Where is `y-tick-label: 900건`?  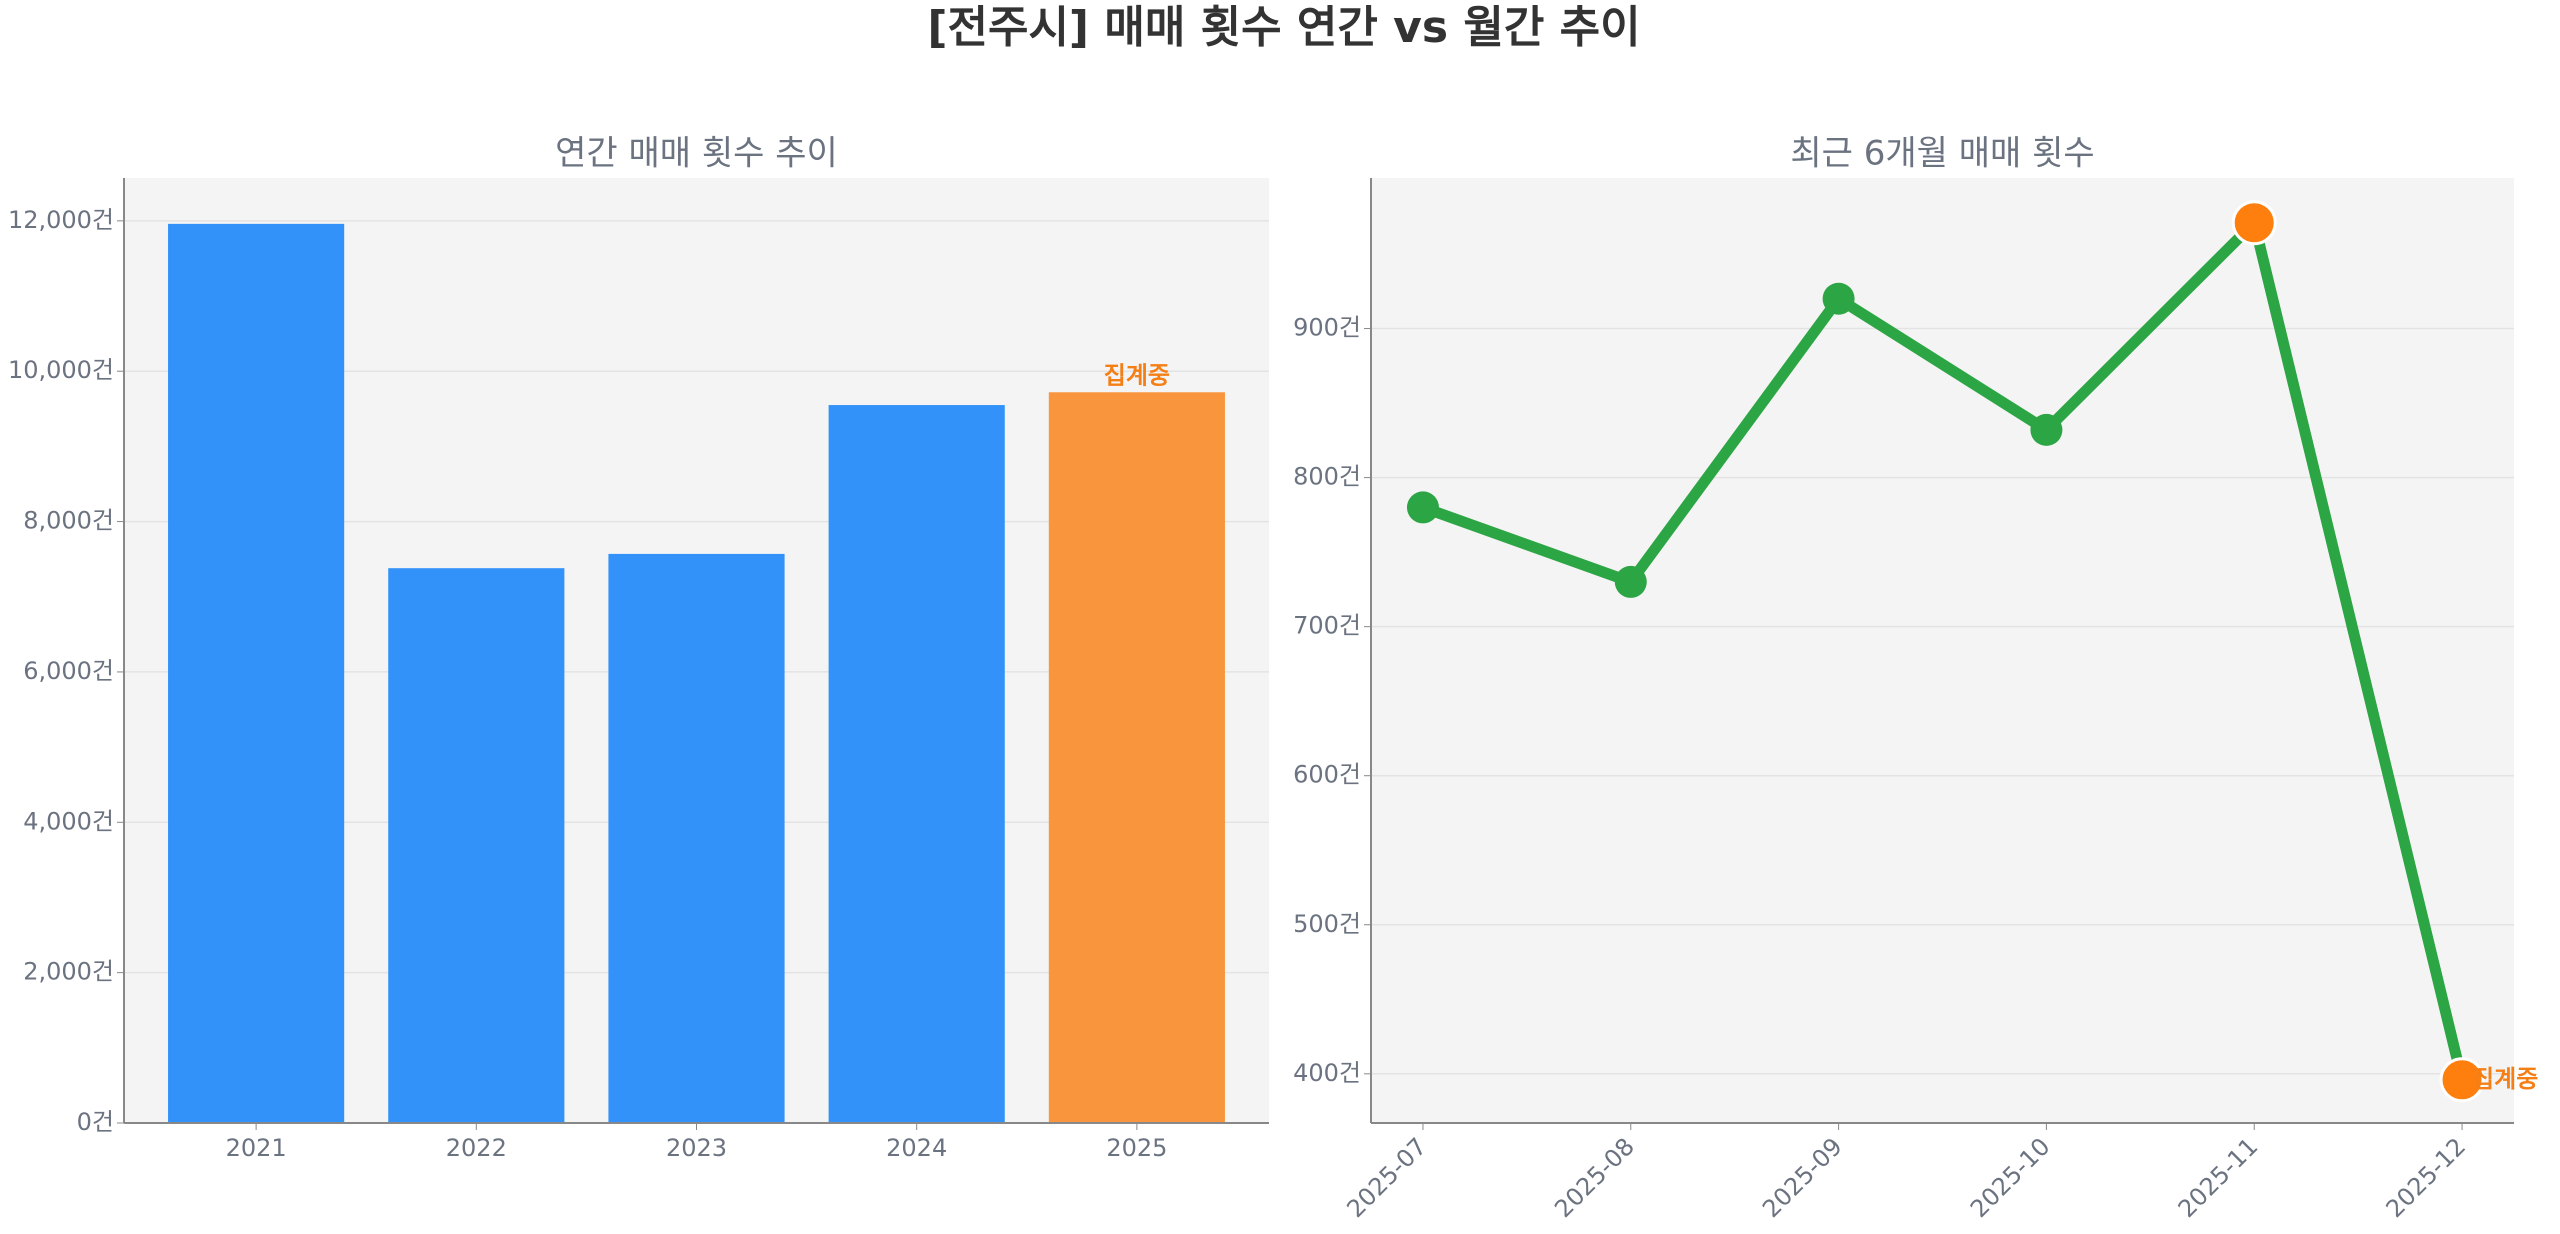
y-tick-label: 900건 is located at coordinates (1327, 328).